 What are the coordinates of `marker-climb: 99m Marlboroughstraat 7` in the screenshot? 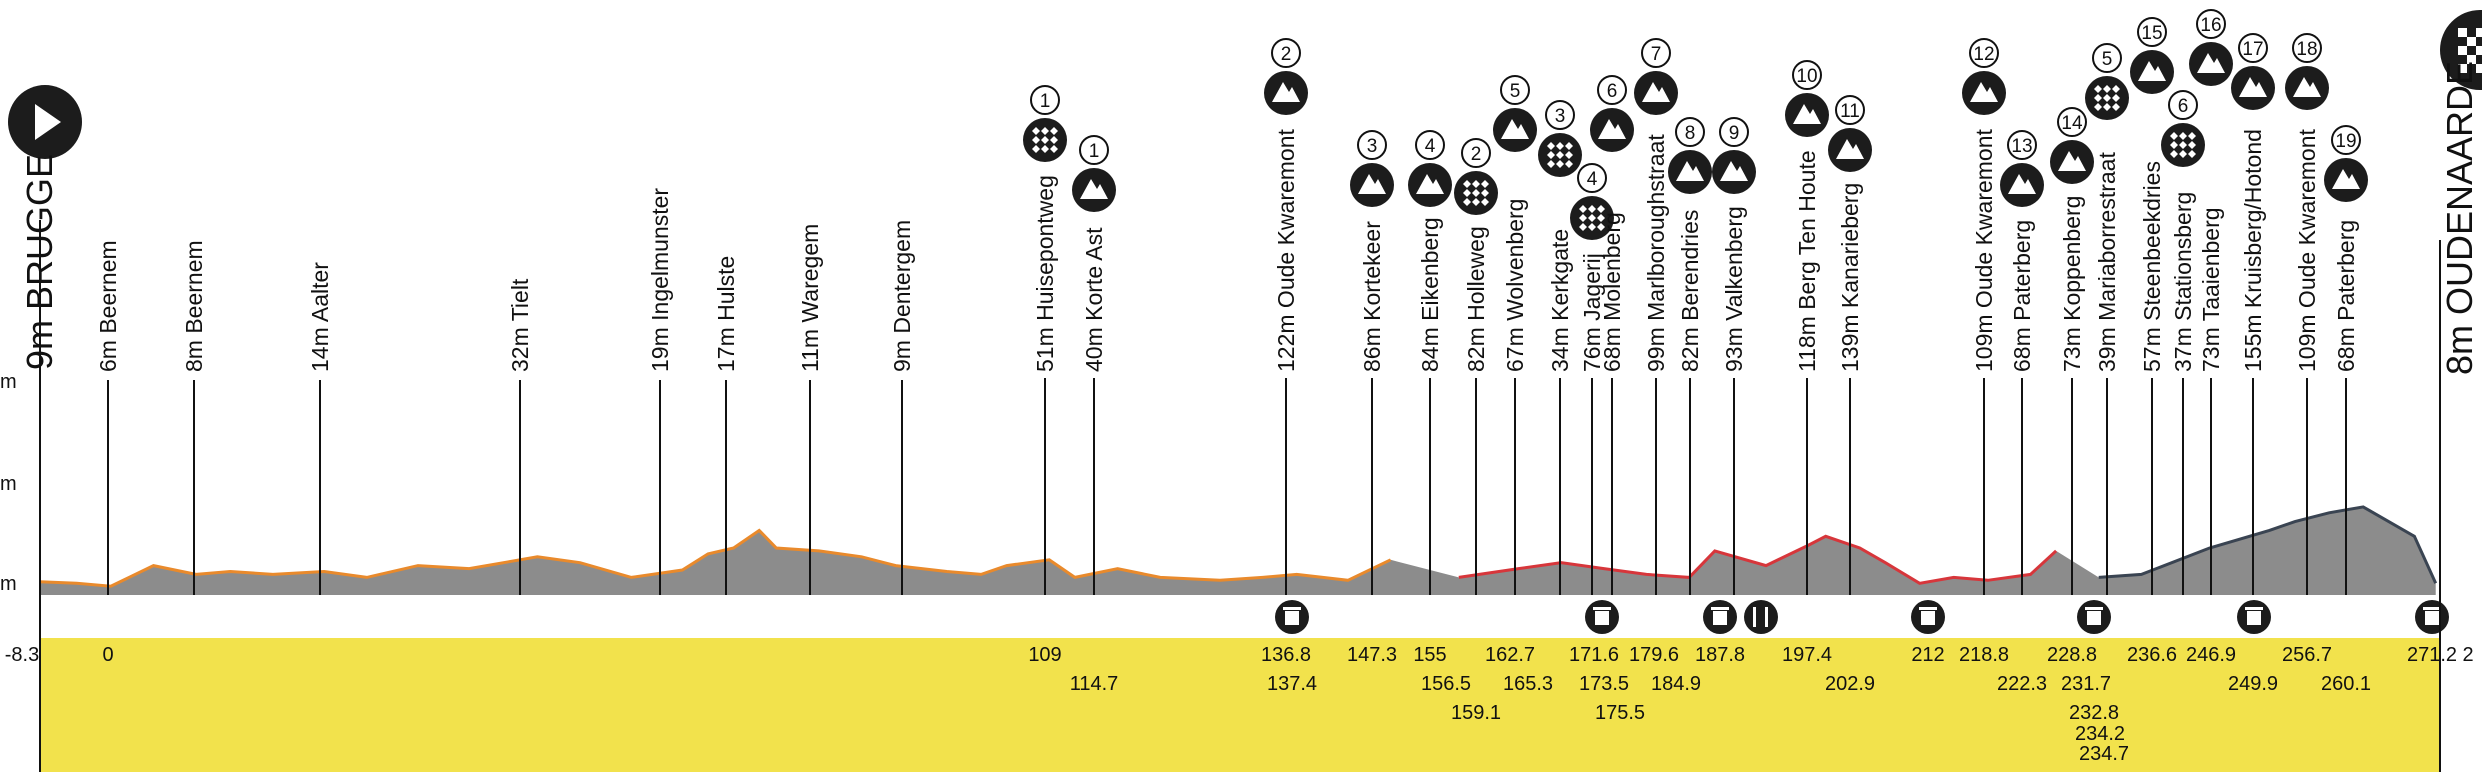 It's located at (1656, 316).